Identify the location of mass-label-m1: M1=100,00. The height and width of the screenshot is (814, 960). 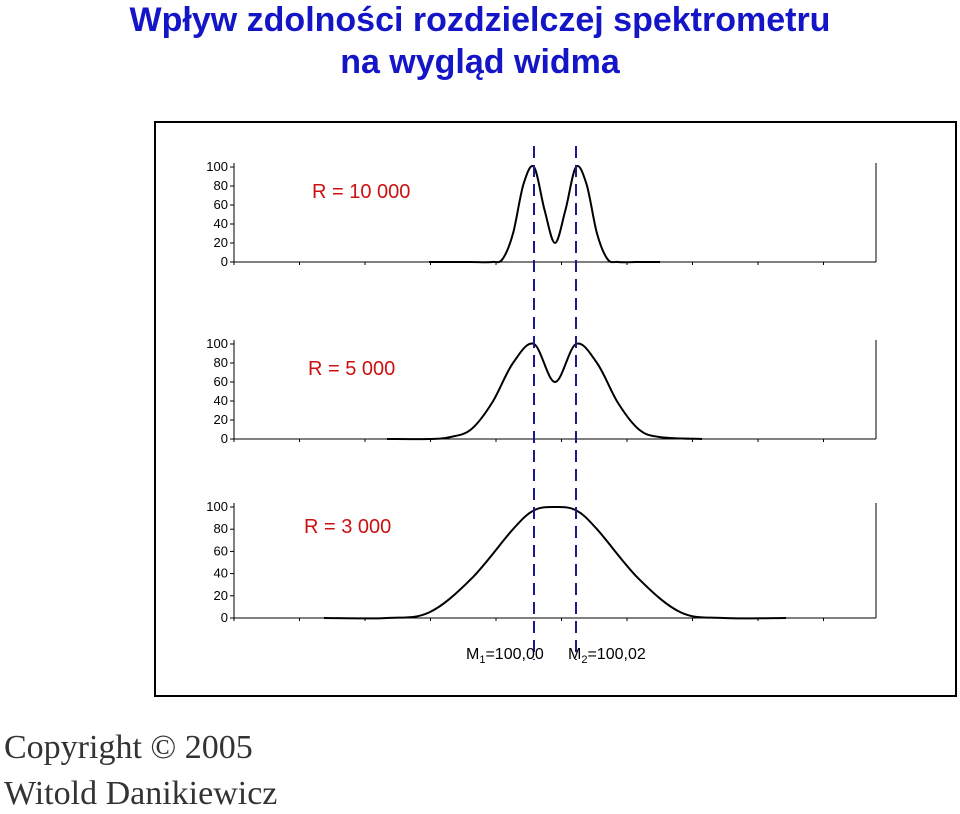
(505, 656).